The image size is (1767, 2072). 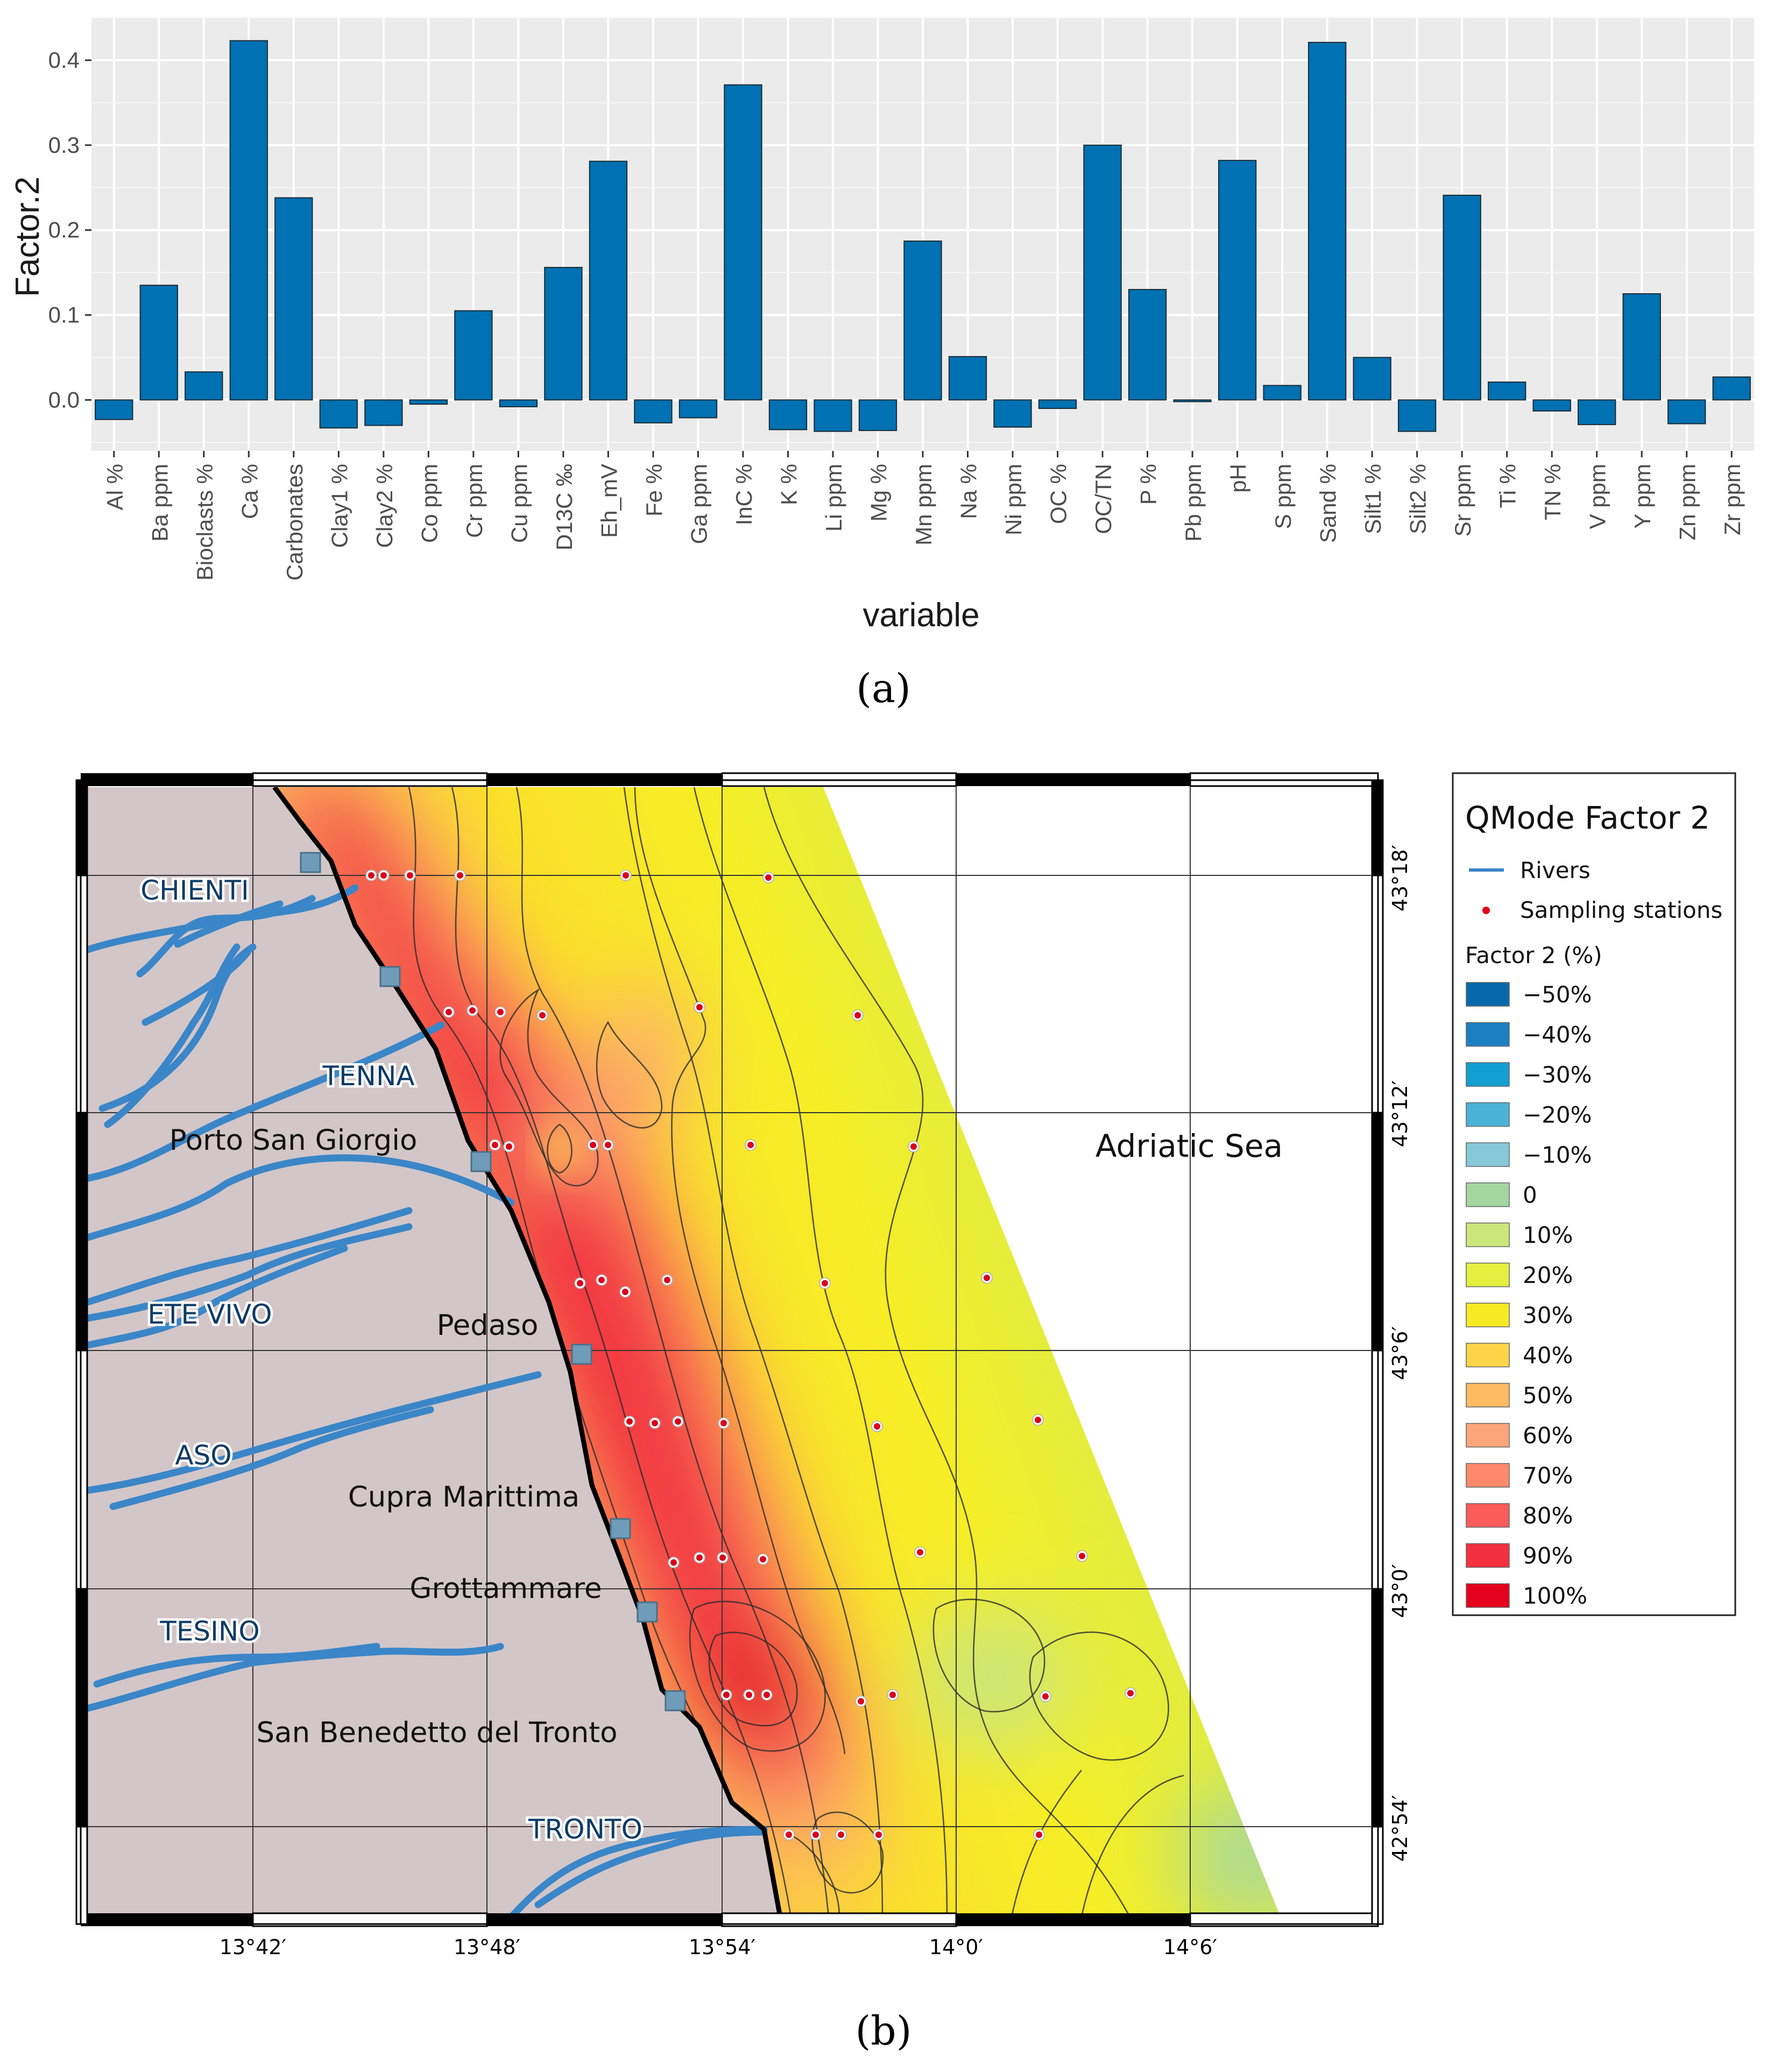 What do you see at coordinates (883, 689) in the screenshot?
I see `panel-label-a: (a)` at bounding box center [883, 689].